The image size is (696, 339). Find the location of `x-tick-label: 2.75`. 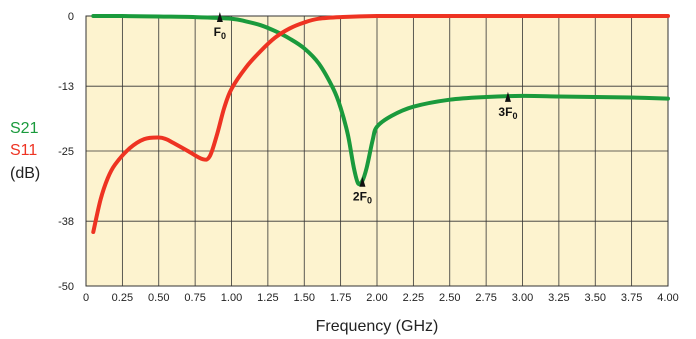

x-tick-label: 2.75 is located at coordinates (485, 298).